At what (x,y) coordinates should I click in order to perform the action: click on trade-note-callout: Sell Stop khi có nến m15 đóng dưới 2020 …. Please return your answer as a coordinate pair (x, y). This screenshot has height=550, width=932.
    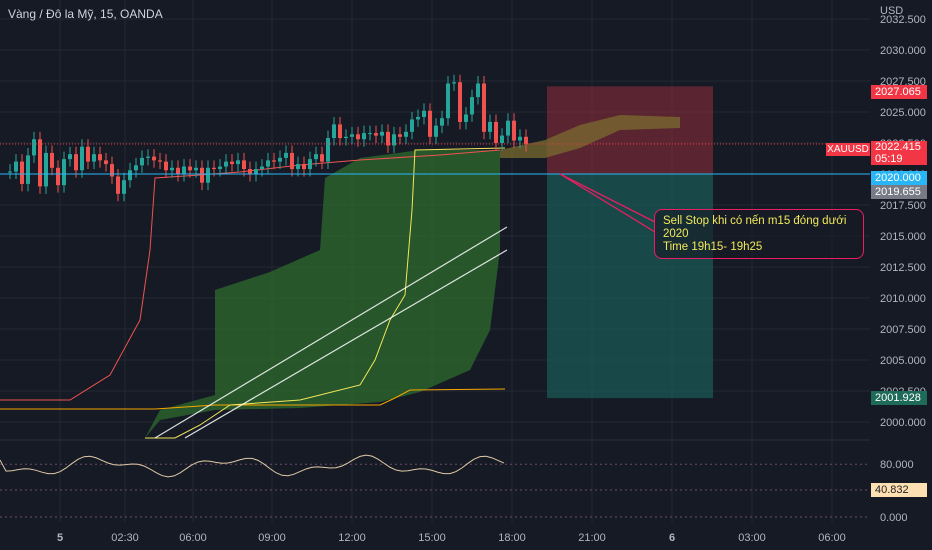
    Looking at the image, I should click on (759, 234).